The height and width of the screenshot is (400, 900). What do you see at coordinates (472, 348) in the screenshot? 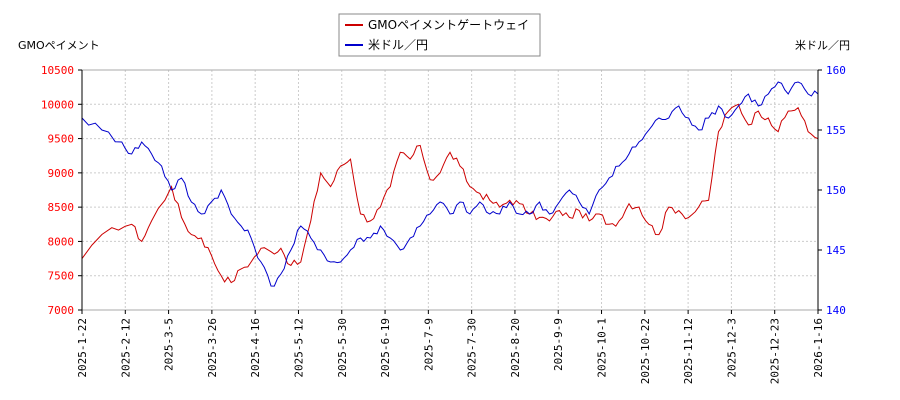
I see `x-tick-label: 2025-7-30` at bounding box center [472, 348].